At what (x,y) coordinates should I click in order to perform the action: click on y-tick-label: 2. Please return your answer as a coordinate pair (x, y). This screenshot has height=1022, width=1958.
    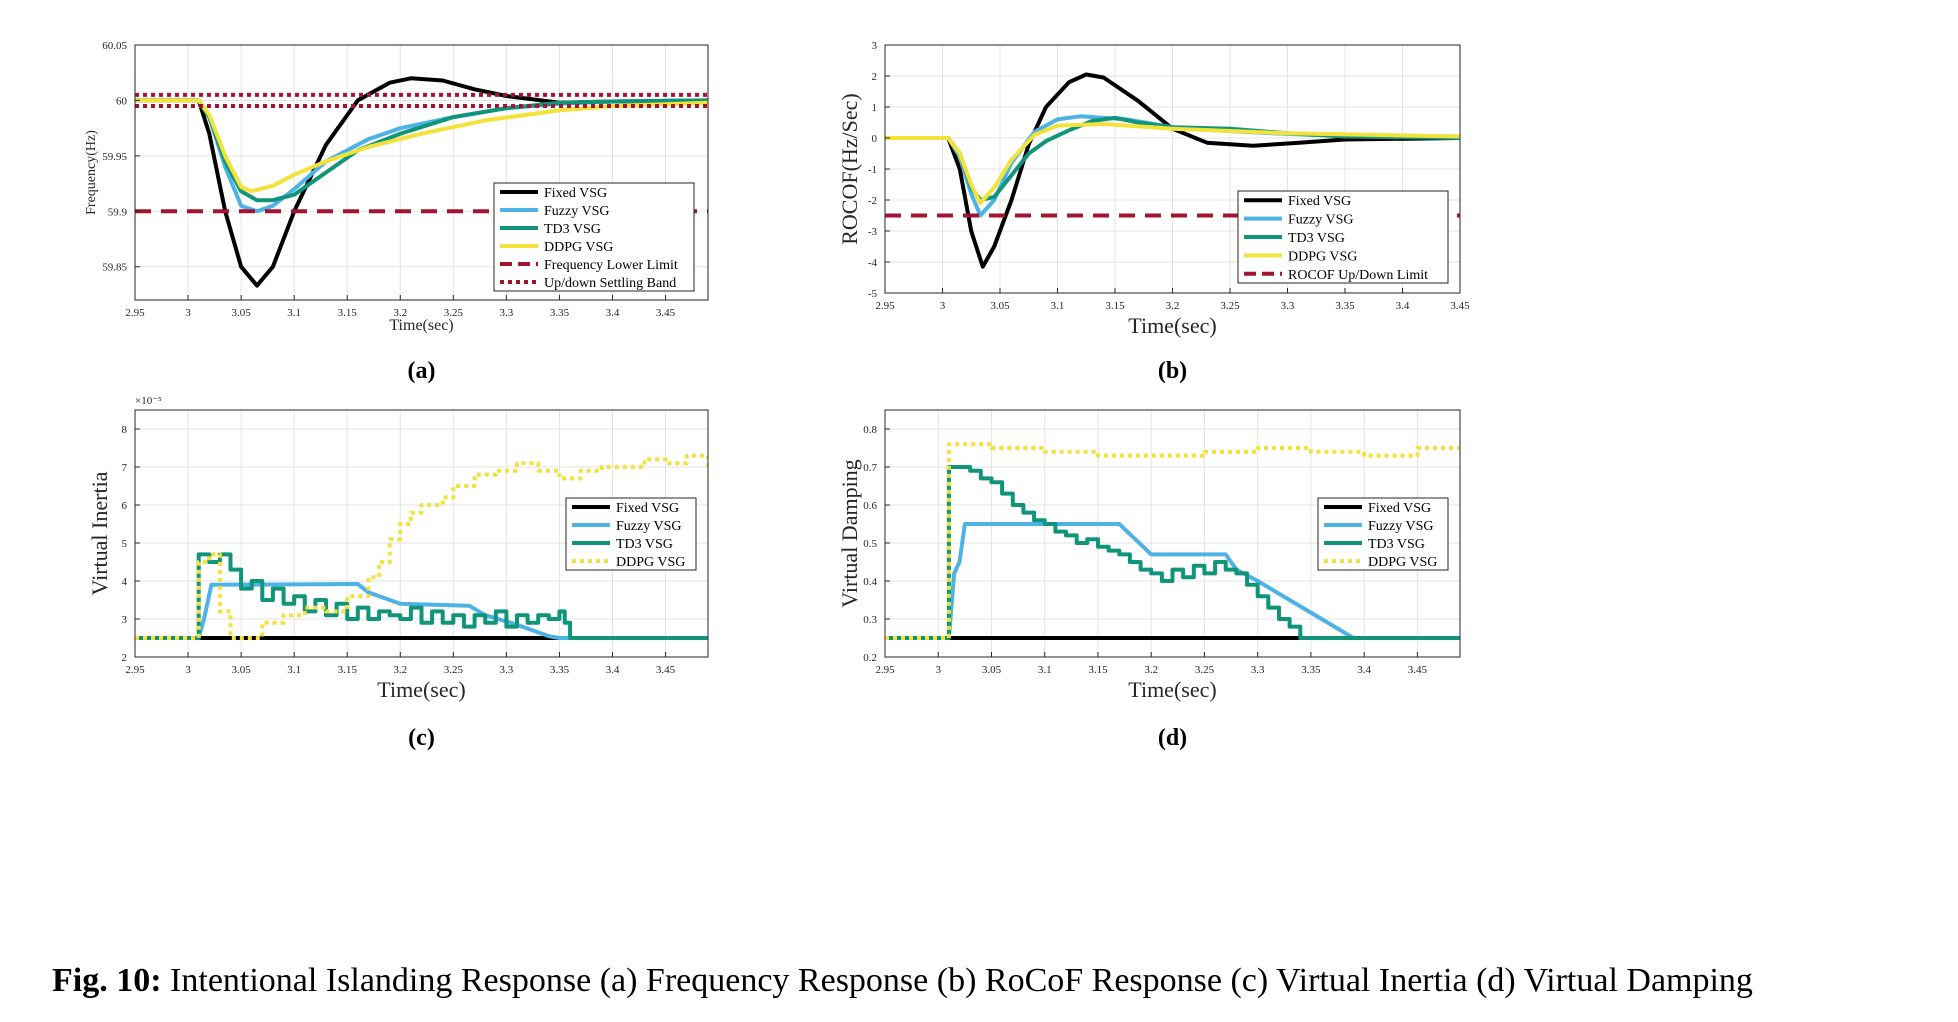
    Looking at the image, I should click on (875, 77).